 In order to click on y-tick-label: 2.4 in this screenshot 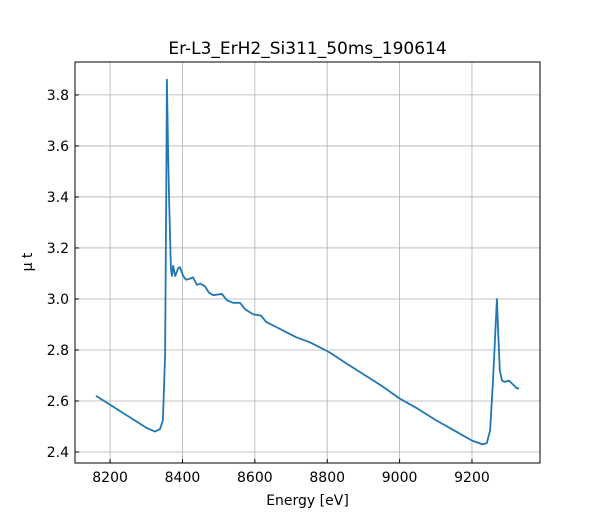, I will do `click(58, 453)`.